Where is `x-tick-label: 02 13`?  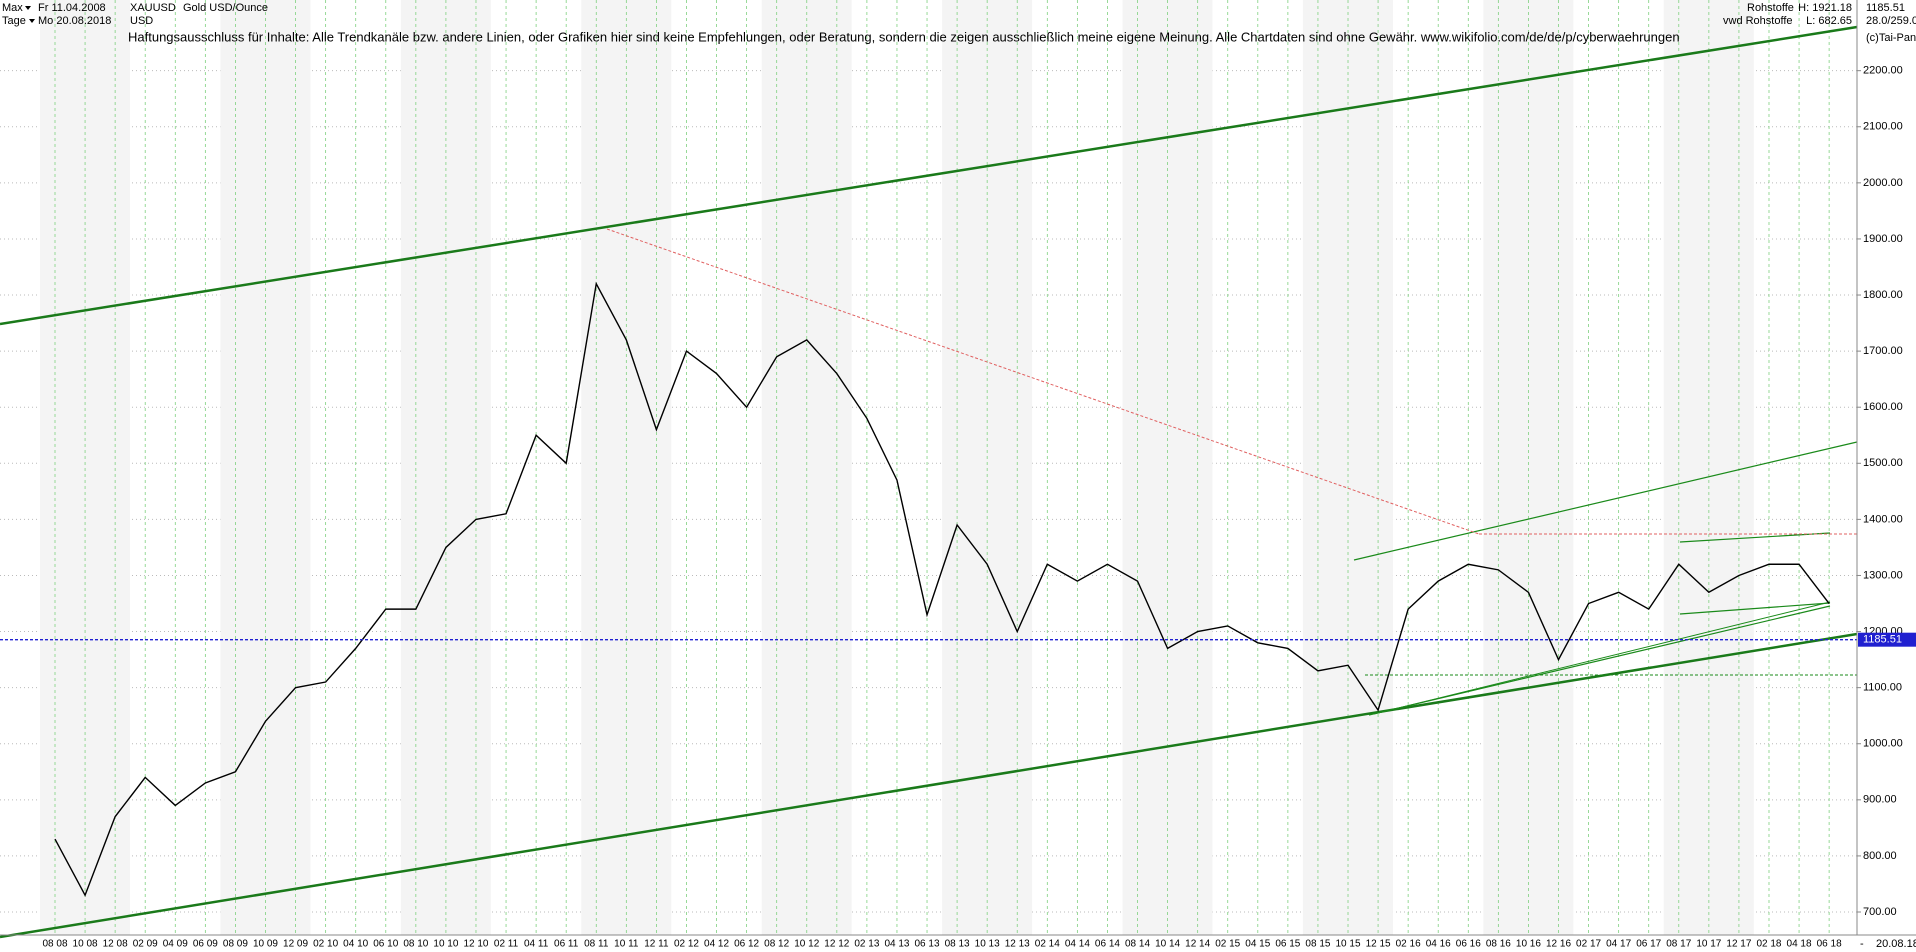
x-tick-label: 02 13 is located at coordinates (866, 944).